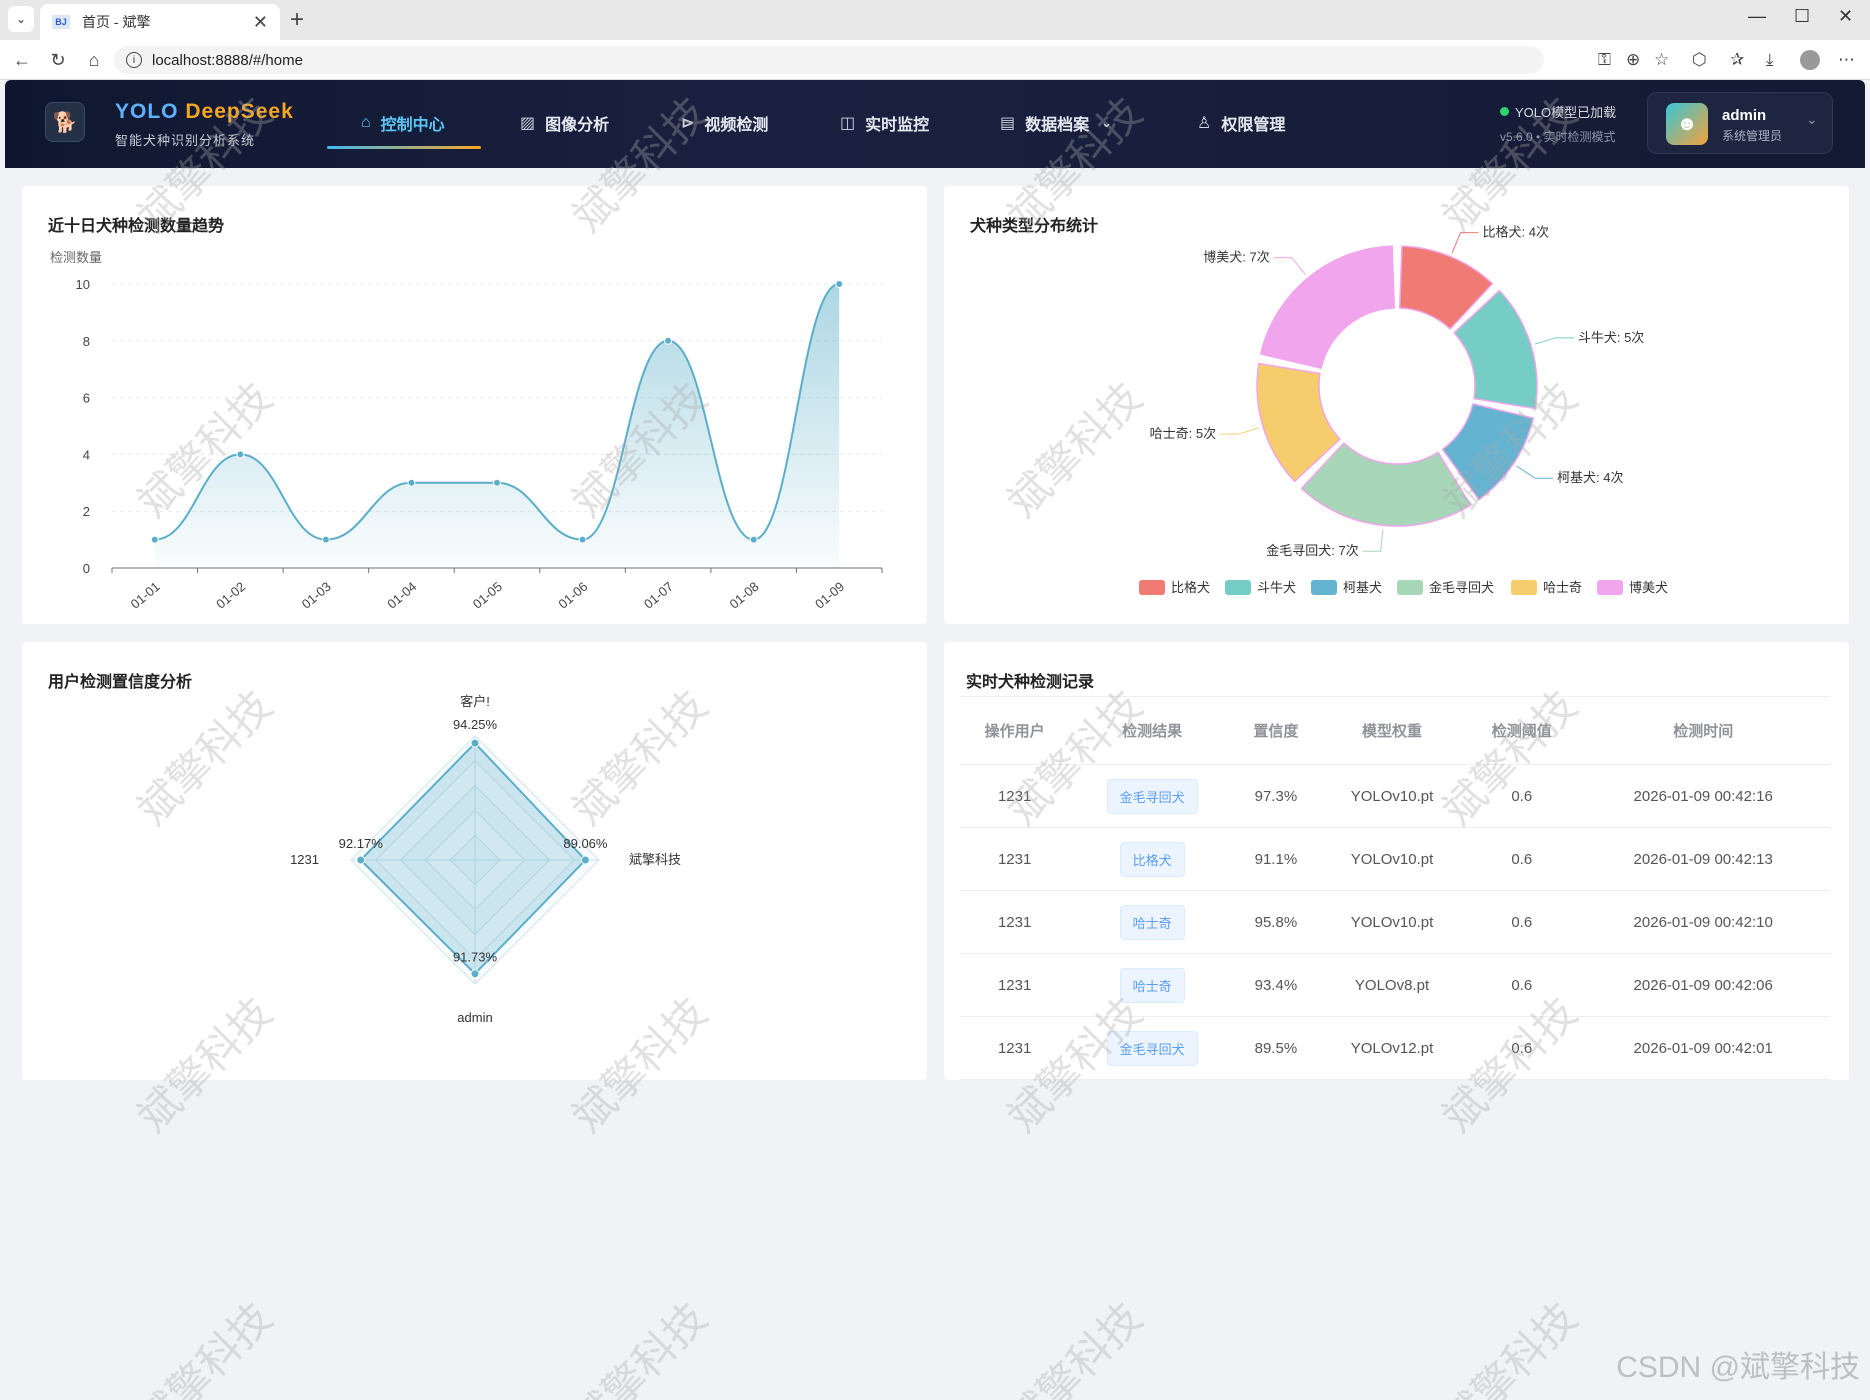  I want to click on more-icon: ⋯, so click(1846, 59).